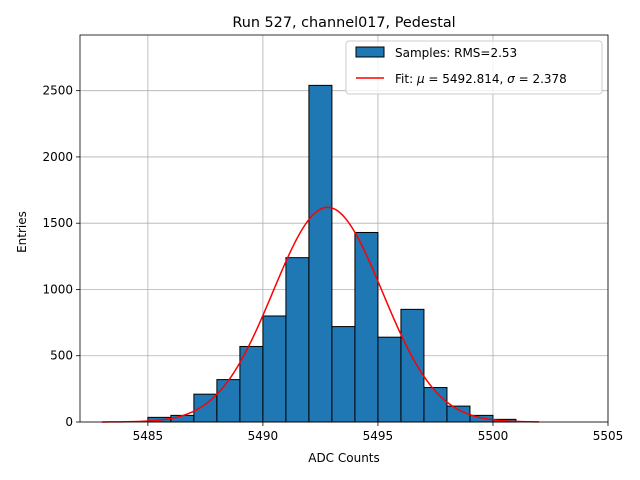 Image resolution: width=640 pixels, height=480 pixels. What do you see at coordinates (370, 52) in the screenshot?
I see `legend-samples-patch` at bounding box center [370, 52].